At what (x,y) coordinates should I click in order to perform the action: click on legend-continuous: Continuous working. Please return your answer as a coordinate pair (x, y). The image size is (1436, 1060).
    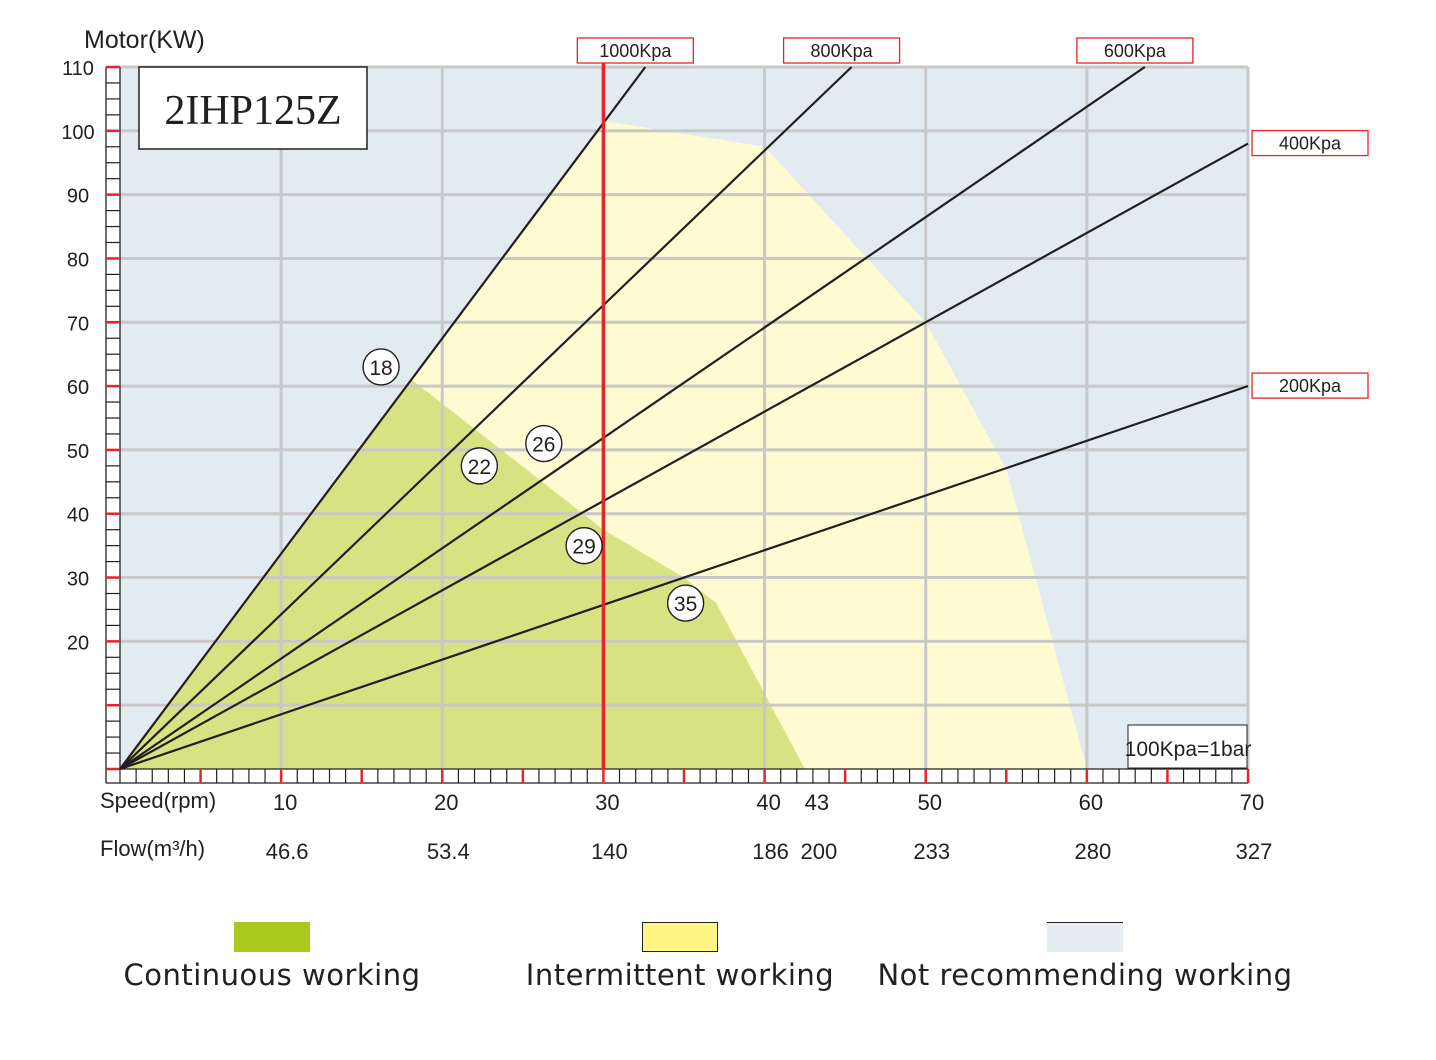
    Looking at the image, I should click on (272, 957).